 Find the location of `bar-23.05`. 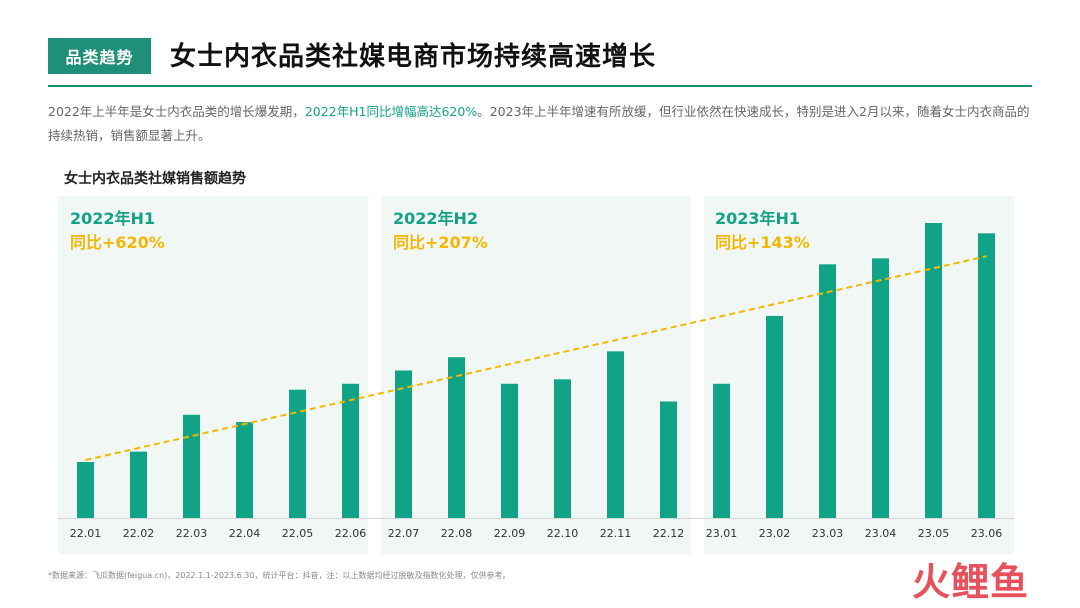

bar-23.05 is located at coordinates (933, 370).